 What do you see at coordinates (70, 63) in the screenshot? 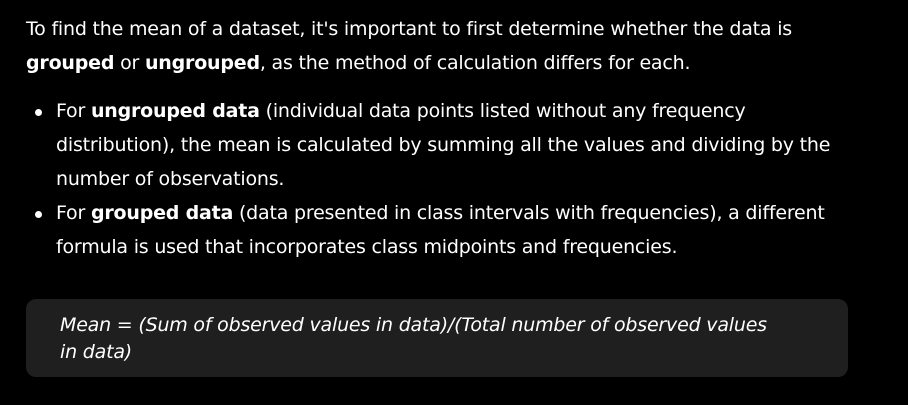
I see `grouped-emphasis: grouped` at bounding box center [70, 63].